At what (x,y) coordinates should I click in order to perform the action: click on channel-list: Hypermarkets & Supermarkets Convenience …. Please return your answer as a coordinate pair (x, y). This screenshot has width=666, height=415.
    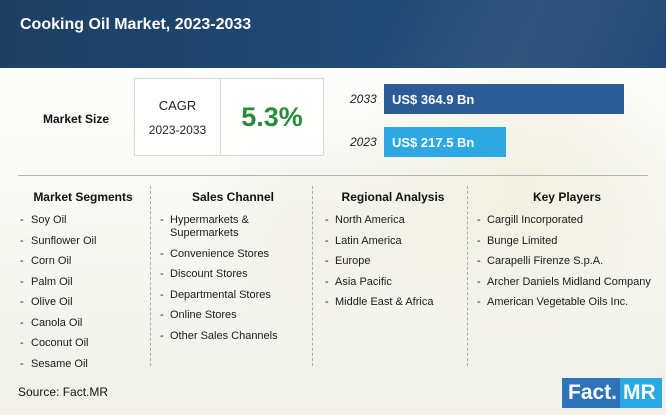
    Looking at the image, I should click on (233, 278).